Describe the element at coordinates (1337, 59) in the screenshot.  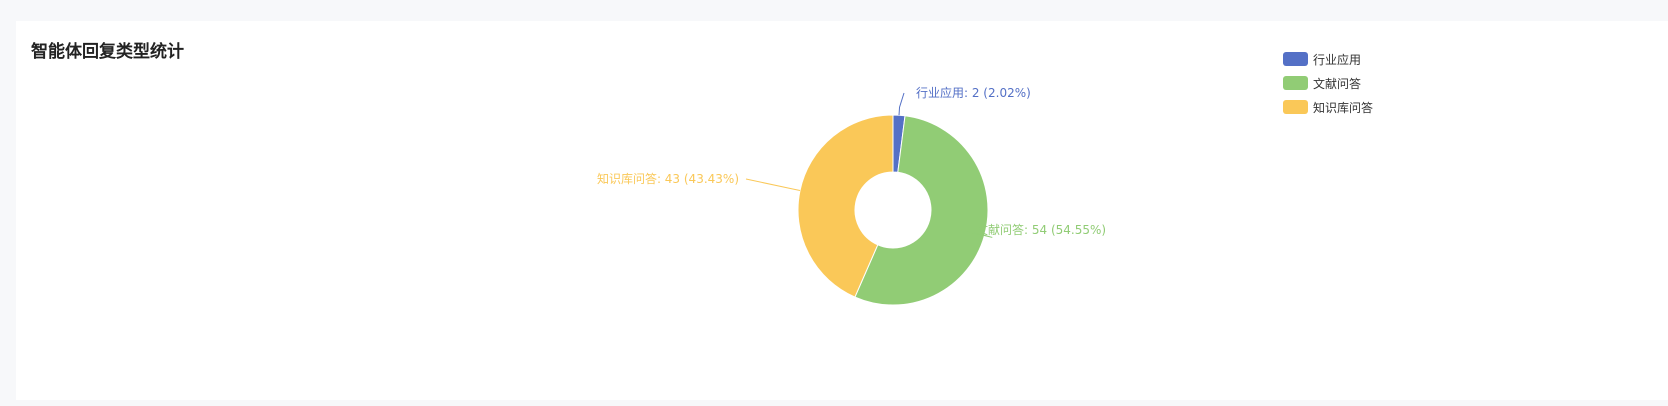
I see `legend-label: 行业应用` at that location.